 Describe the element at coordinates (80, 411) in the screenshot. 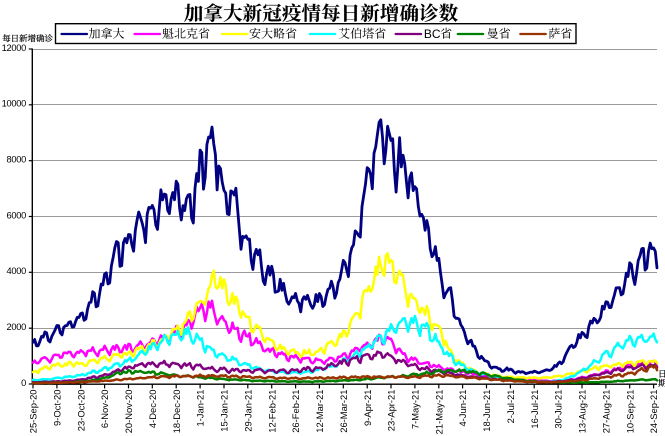

I see `svg-text: 23-Oct-20` at that location.